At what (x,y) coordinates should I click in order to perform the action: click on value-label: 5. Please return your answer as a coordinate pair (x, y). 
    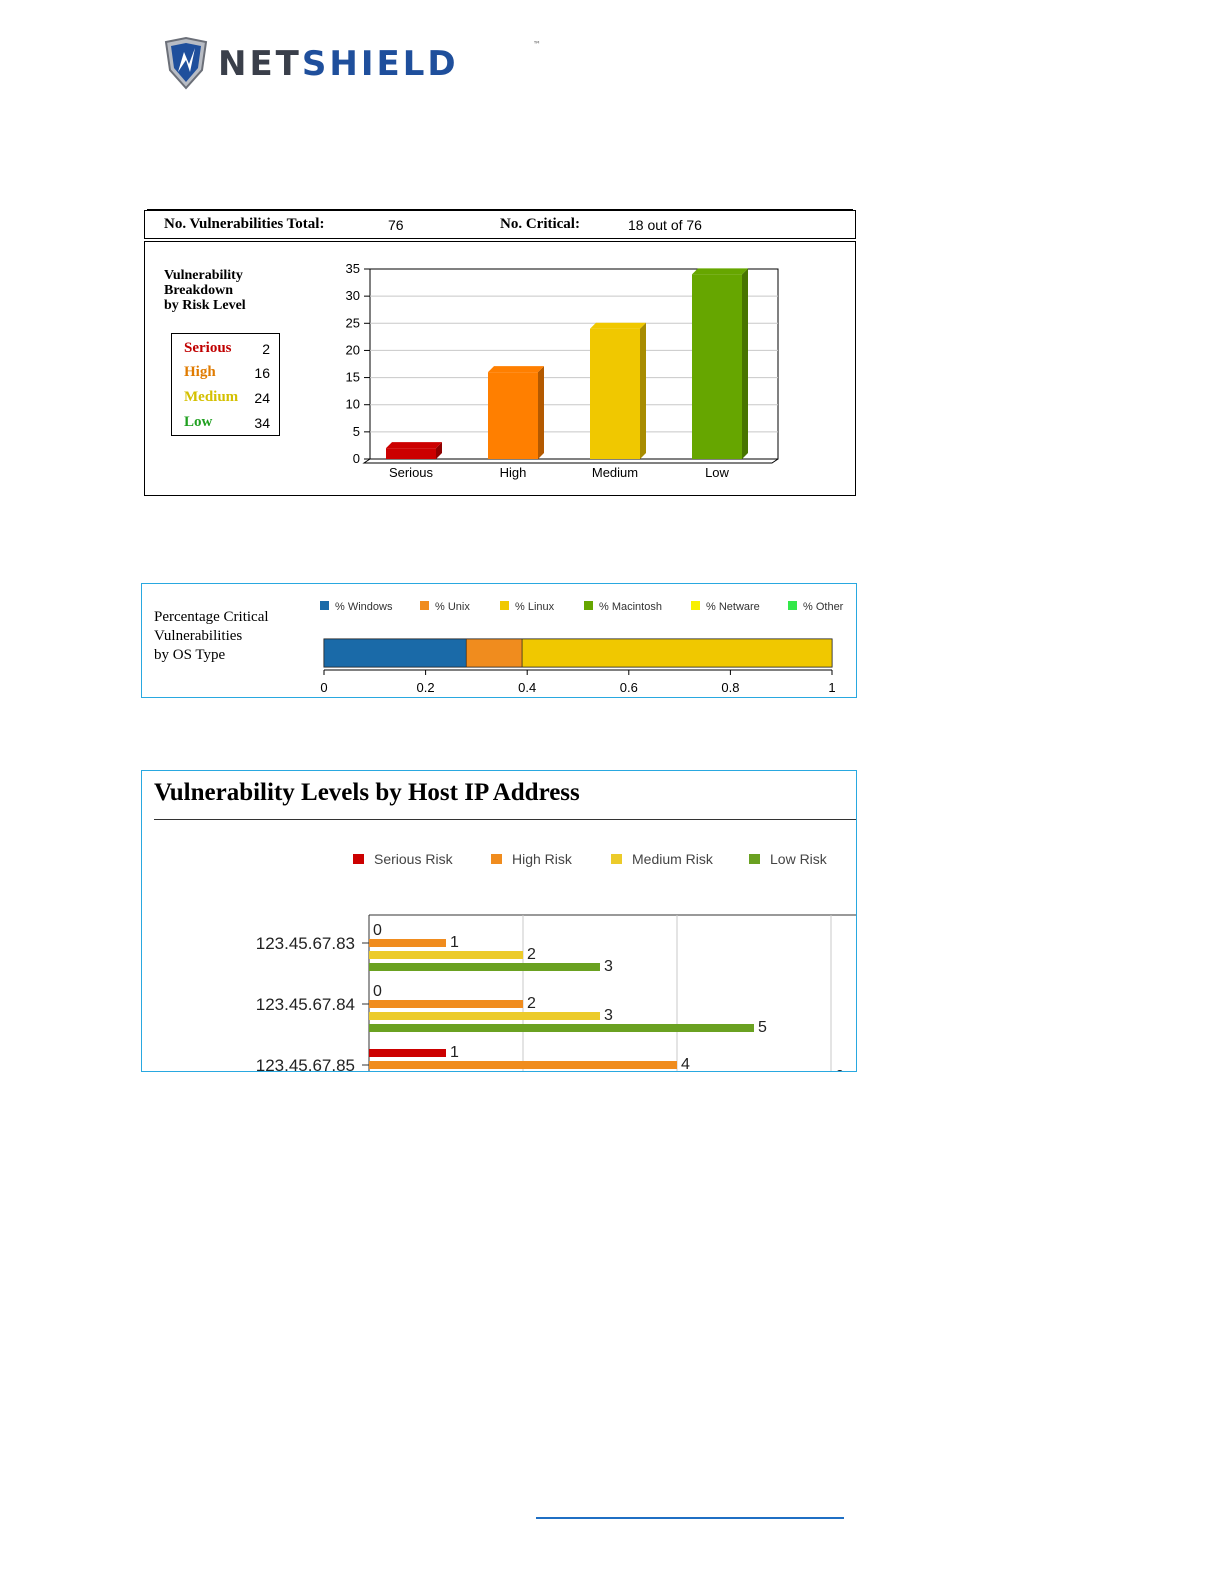
    Looking at the image, I should click on (762, 1027).